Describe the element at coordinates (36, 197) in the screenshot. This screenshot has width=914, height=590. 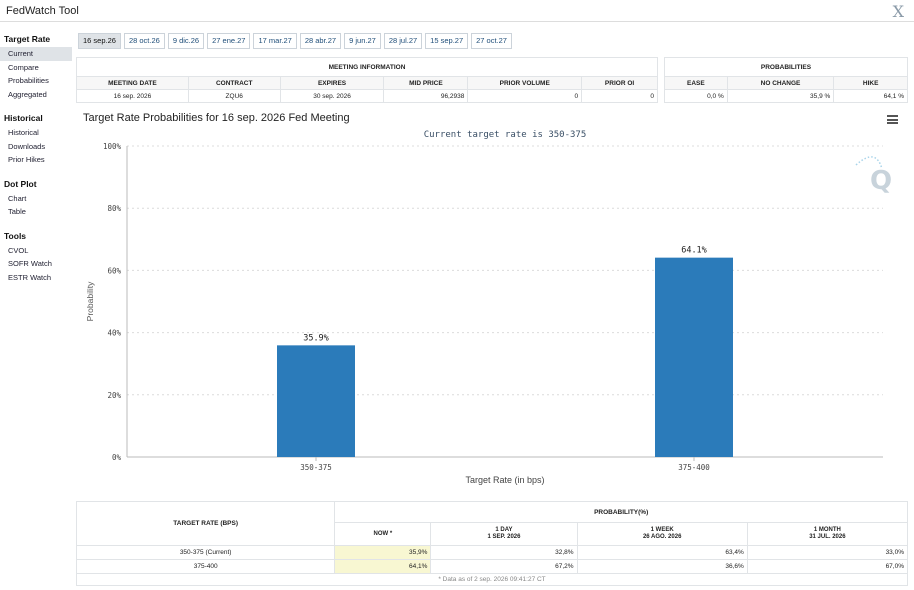
I see `sidebar-group-dot-plot: Dot Plot Chart Table` at that location.